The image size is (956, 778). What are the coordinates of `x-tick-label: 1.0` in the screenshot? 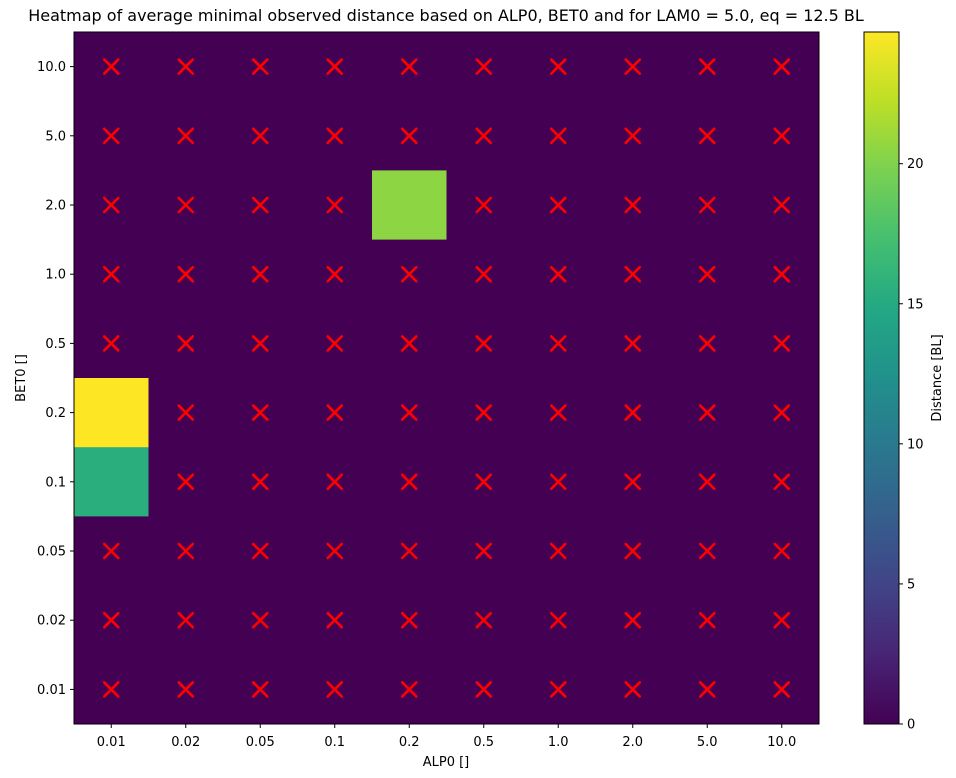 It's located at (558, 742).